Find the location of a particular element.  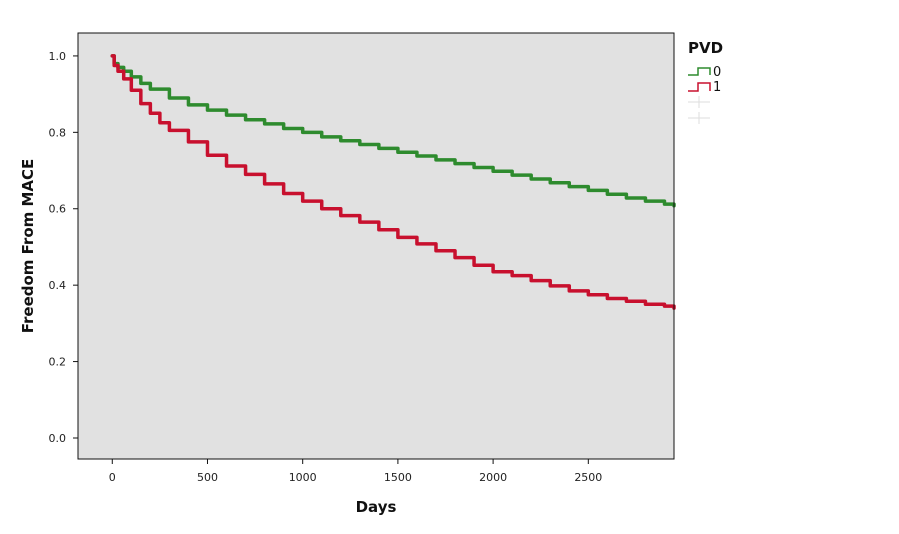

legend-entry-1: 1 is located at coordinates (704, 87).